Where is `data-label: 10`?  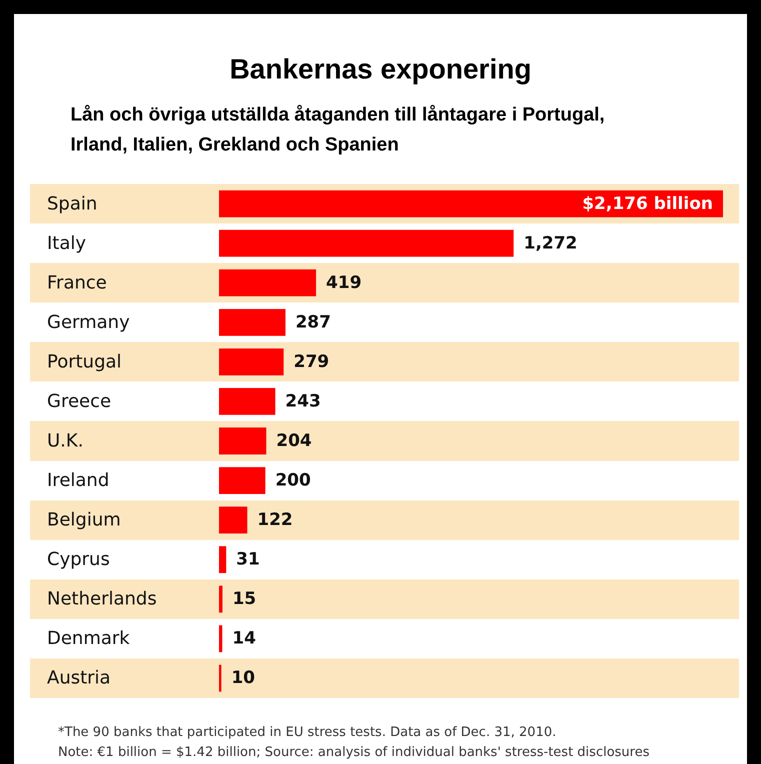 data-label: 10 is located at coordinates (243, 678).